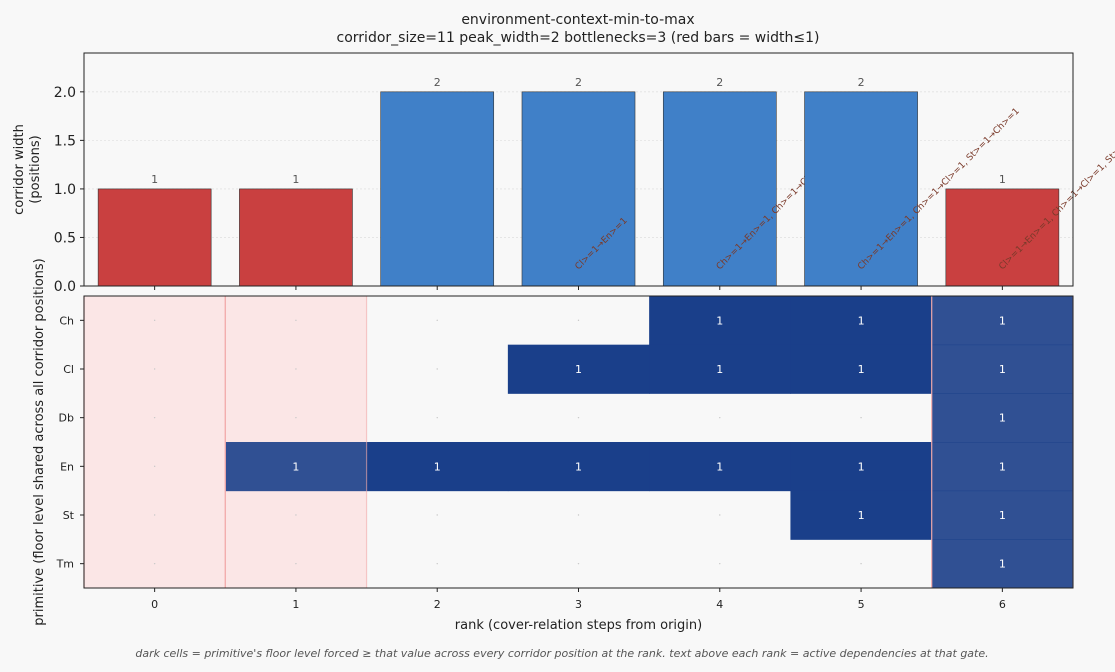 This screenshot has width=1115, height=672. I want to click on y-tick-label: 0.0, so click(65, 287).